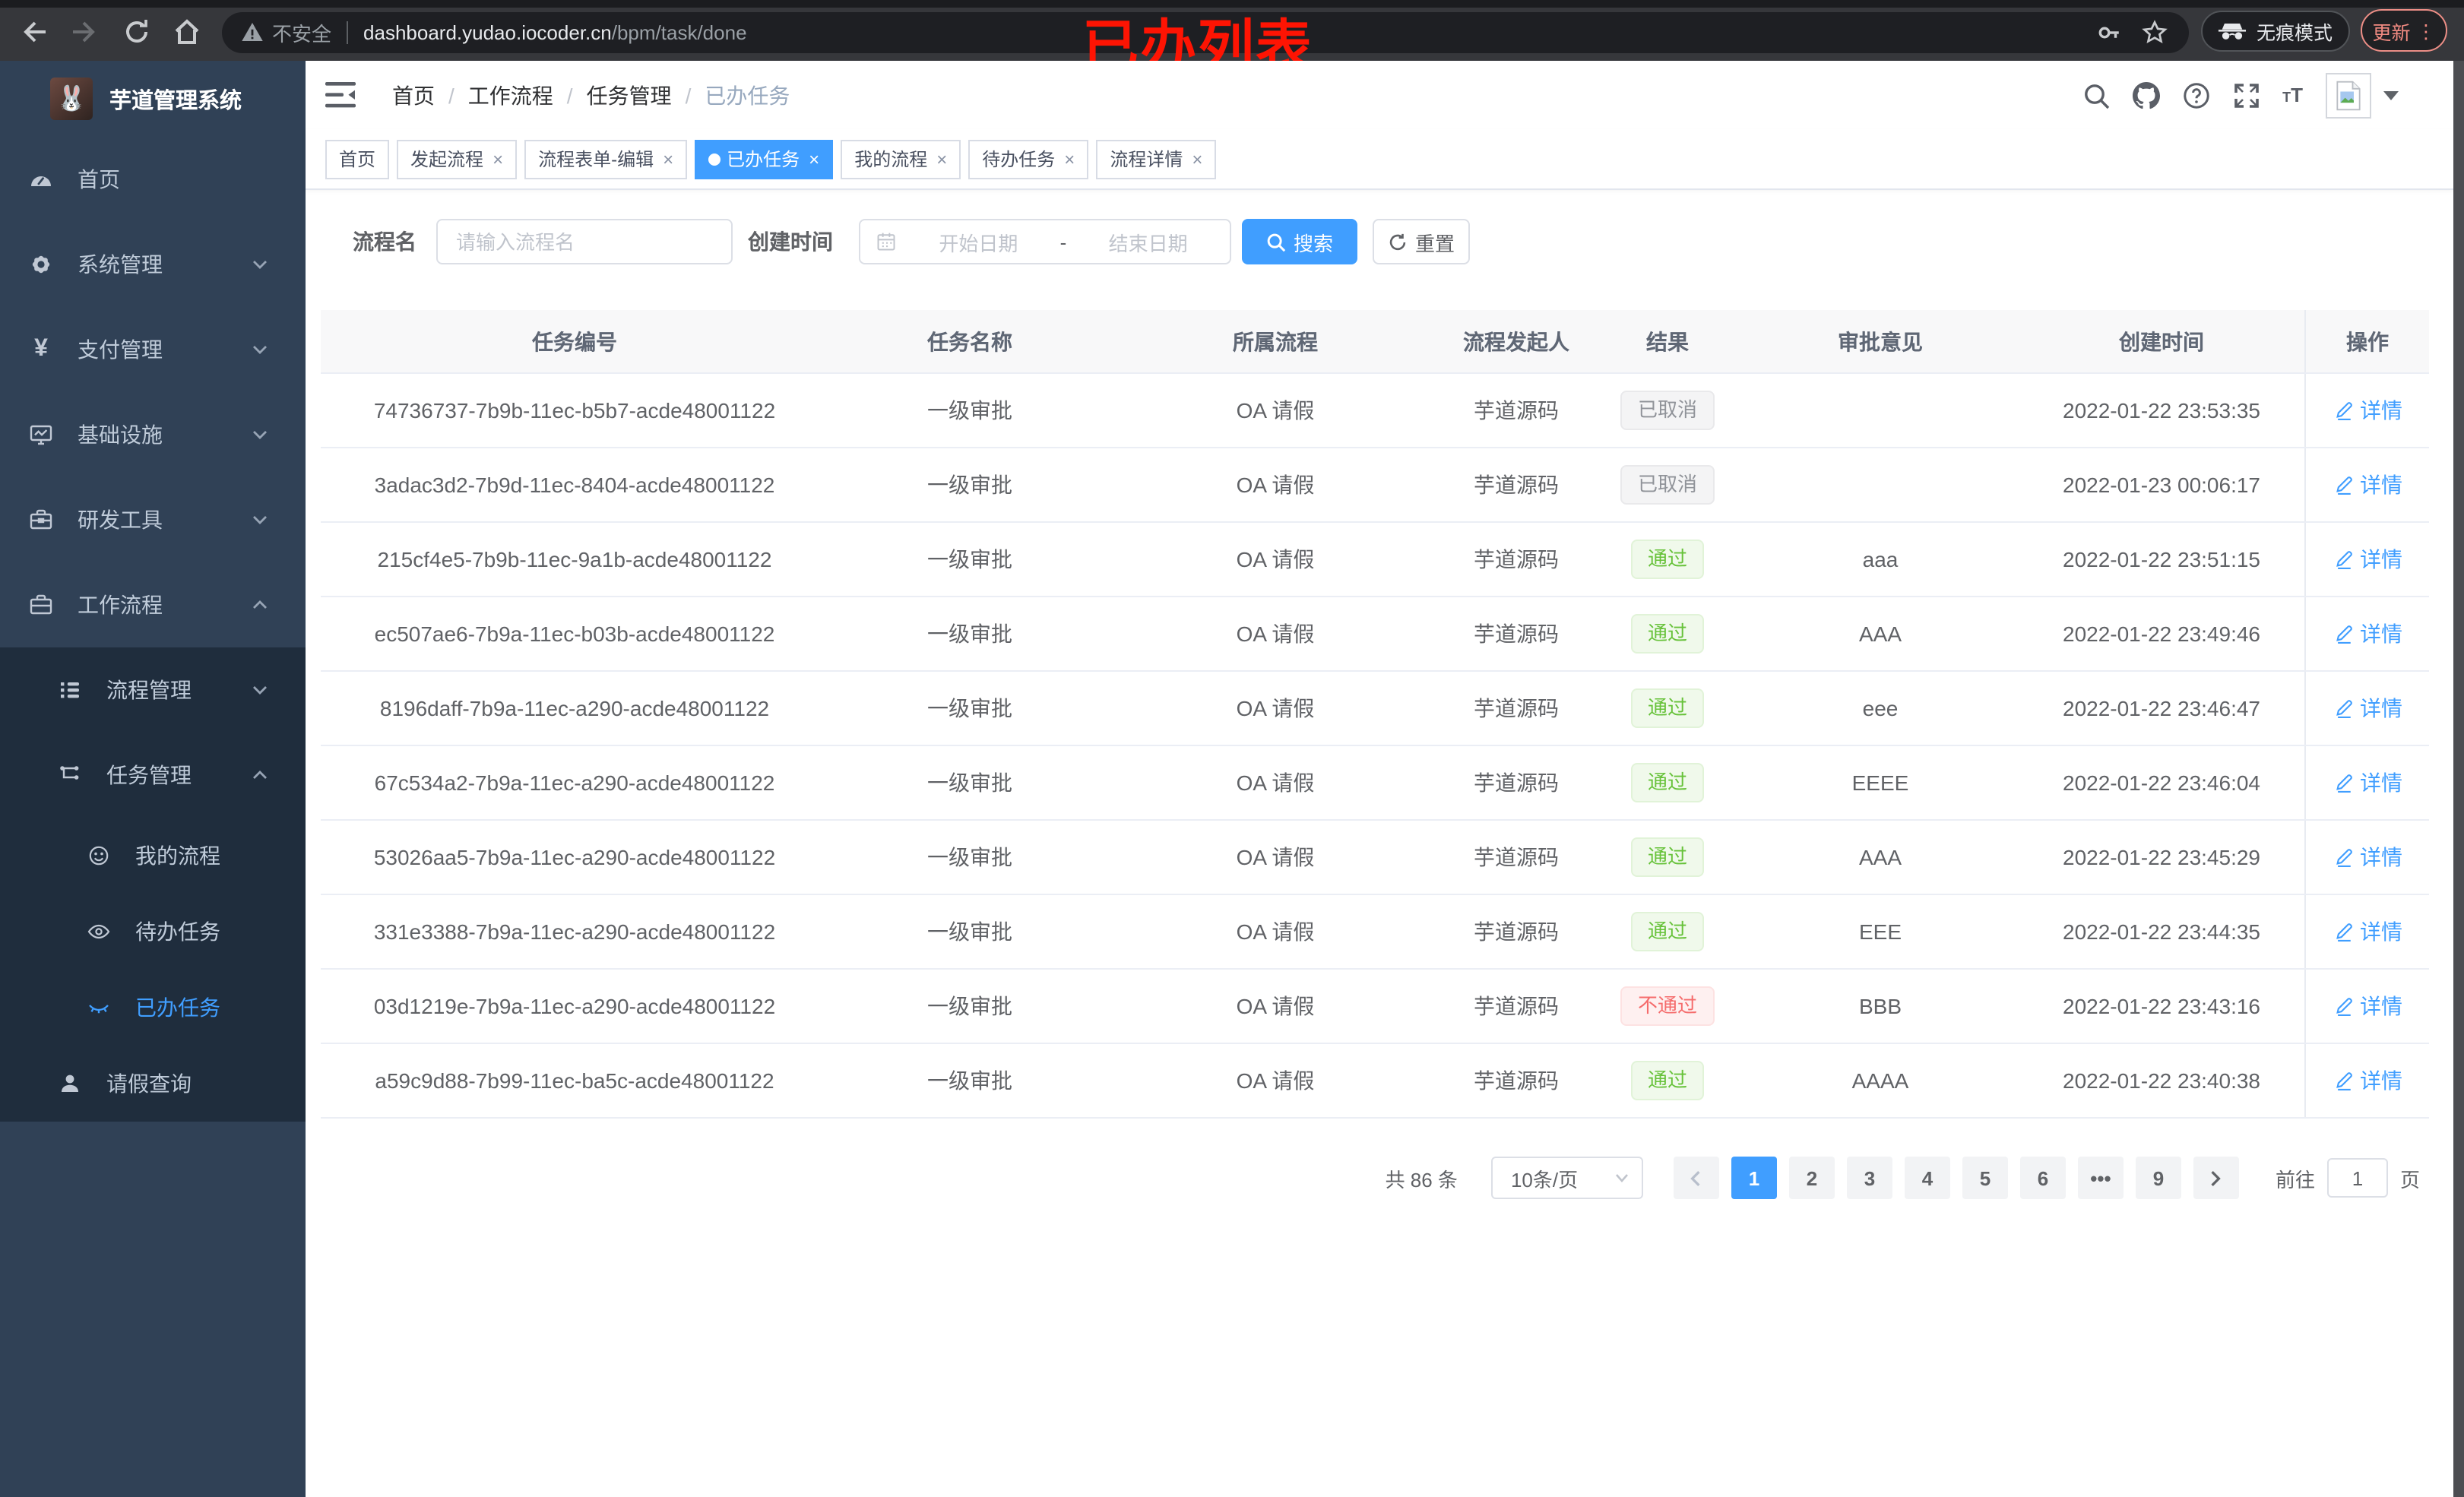 Image resolution: width=2464 pixels, height=1497 pixels. What do you see at coordinates (1927, 1178) in the screenshot?
I see `page-button: 4` at bounding box center [1927, 1178].